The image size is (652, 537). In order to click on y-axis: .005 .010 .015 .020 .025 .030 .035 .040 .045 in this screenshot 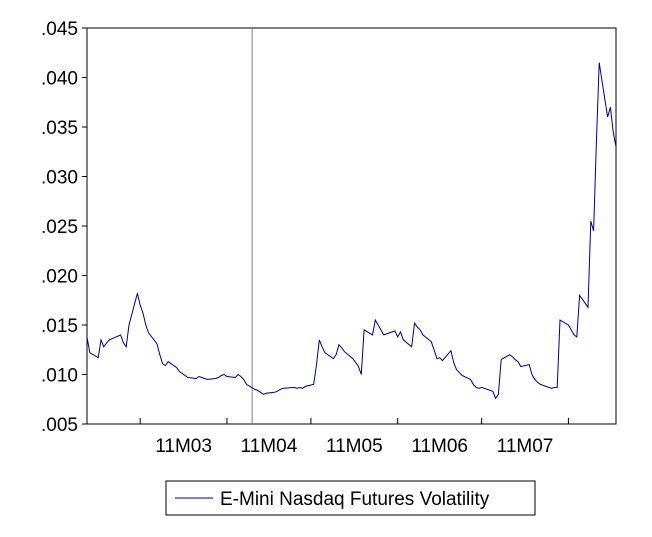, I will do `click(64, 227)`.